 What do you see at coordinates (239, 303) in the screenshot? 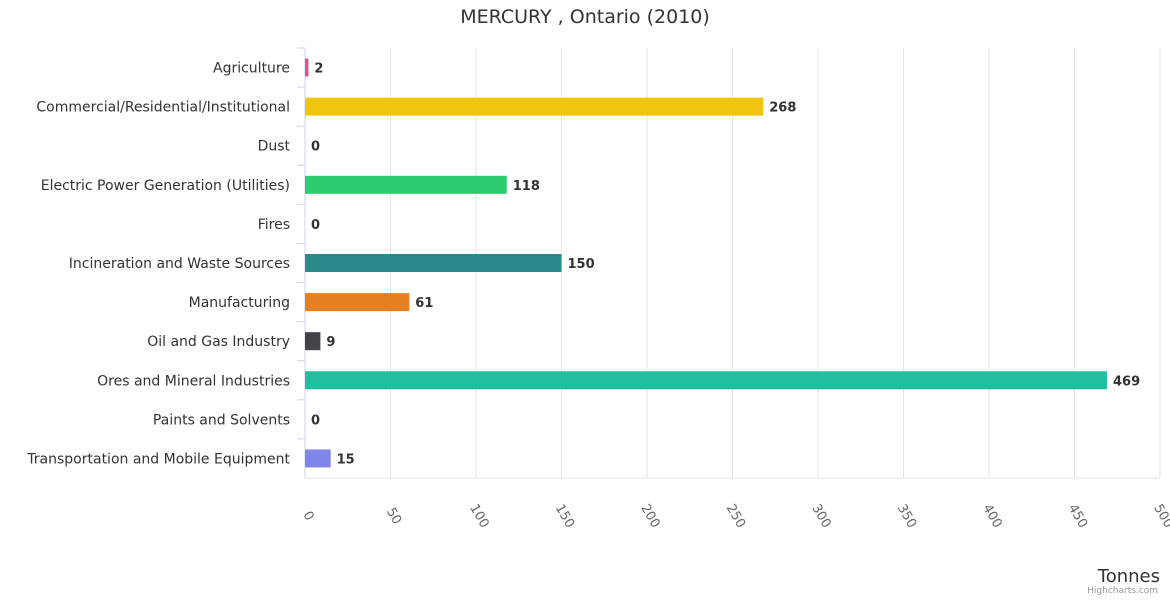
I see `category-label: Manufacturing` at bounding box center [239, 303].